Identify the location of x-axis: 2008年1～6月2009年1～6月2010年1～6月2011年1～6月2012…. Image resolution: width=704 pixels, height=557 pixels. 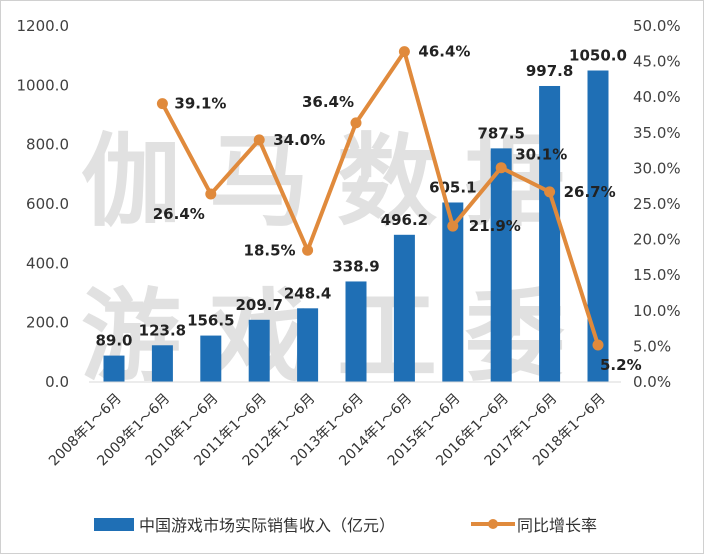
(327, 430).